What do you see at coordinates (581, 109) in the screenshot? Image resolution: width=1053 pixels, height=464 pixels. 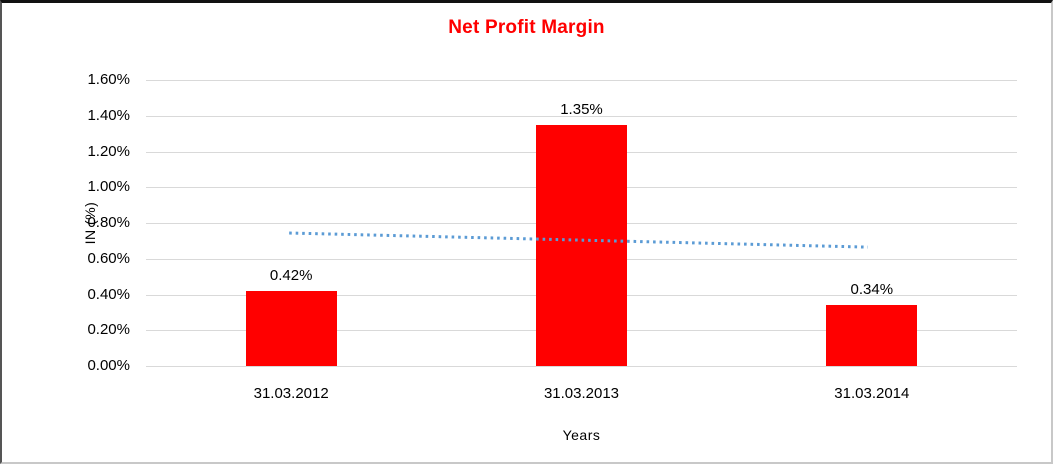 I see `bar-data-label: 1.35%` at bounding box center [581, 109].